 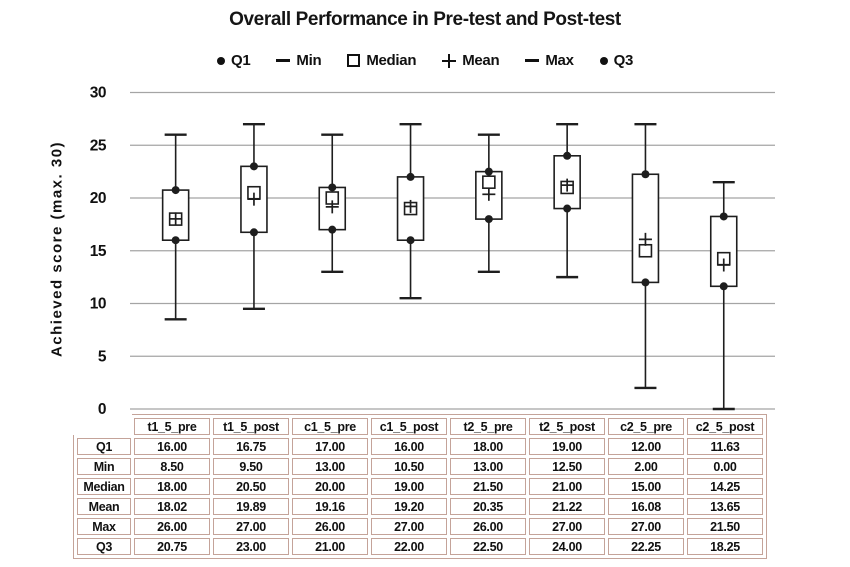 I want to click on table-cell: 20.75, so click(x=172, y=546).